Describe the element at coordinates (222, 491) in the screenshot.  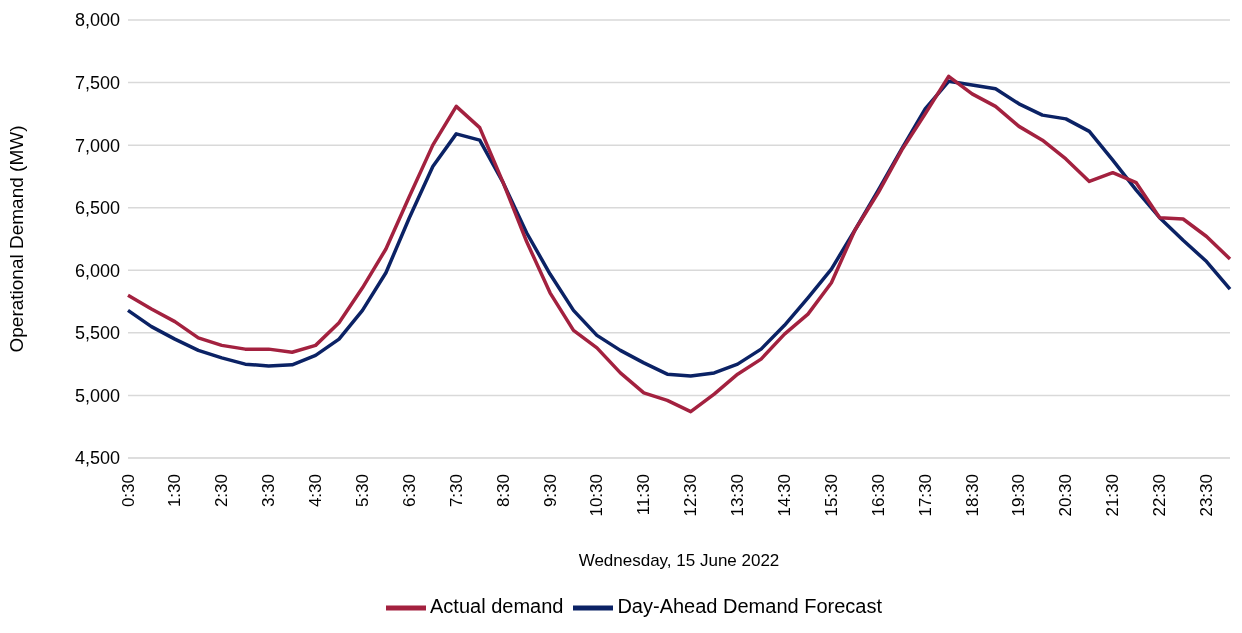
I see `x-tick-label: 2:30` at that location.